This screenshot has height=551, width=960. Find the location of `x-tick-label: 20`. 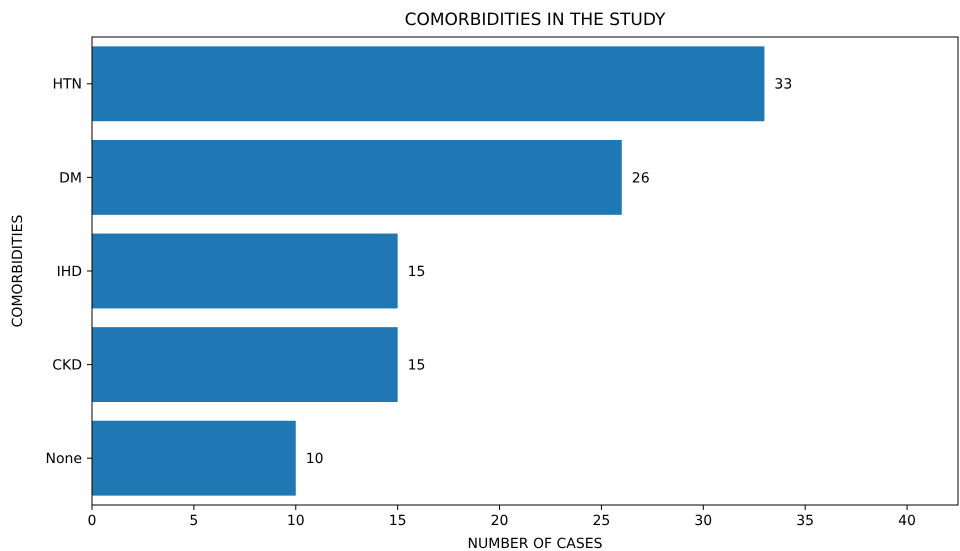

x-tick-label: 20 is located at coordinates (499, 521).